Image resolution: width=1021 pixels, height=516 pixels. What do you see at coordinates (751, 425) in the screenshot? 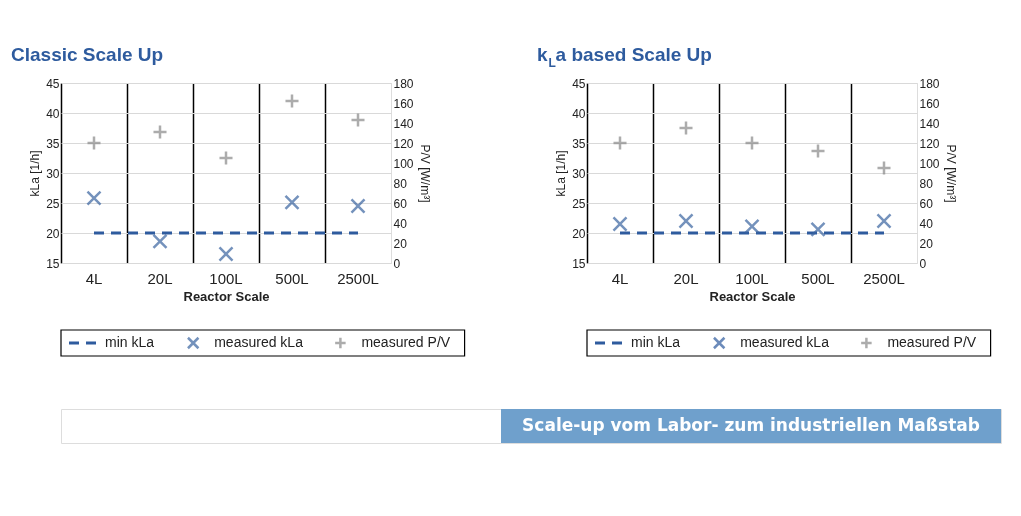
I see `text: Scale-up vom Labor- zum industriellen Maßstab` at bounding box center [751, 425].